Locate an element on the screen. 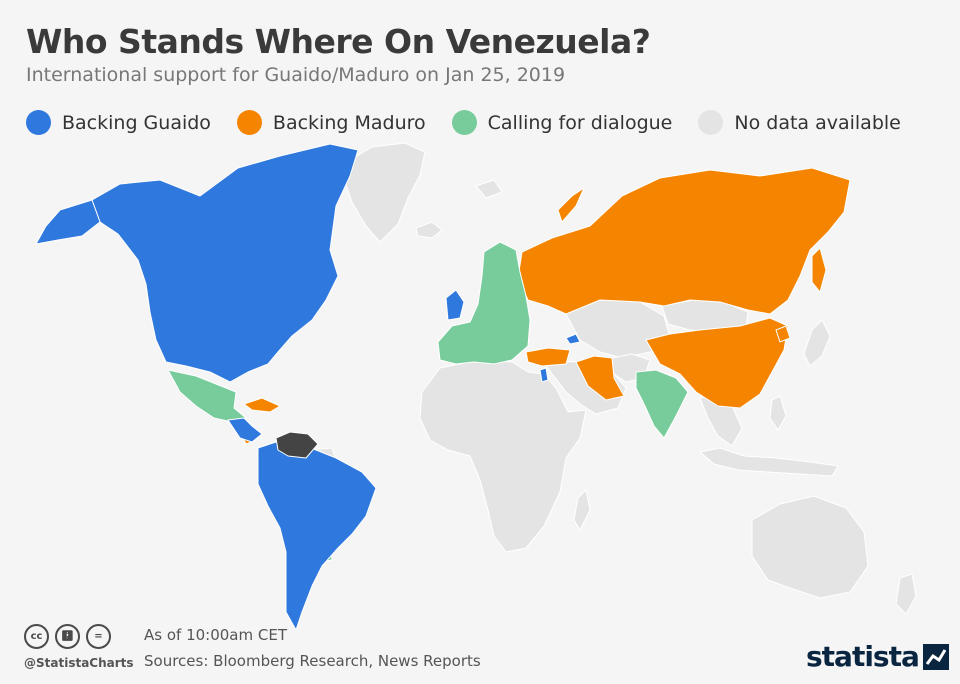  cc-icon: cc is located at coordinates (36, 636).